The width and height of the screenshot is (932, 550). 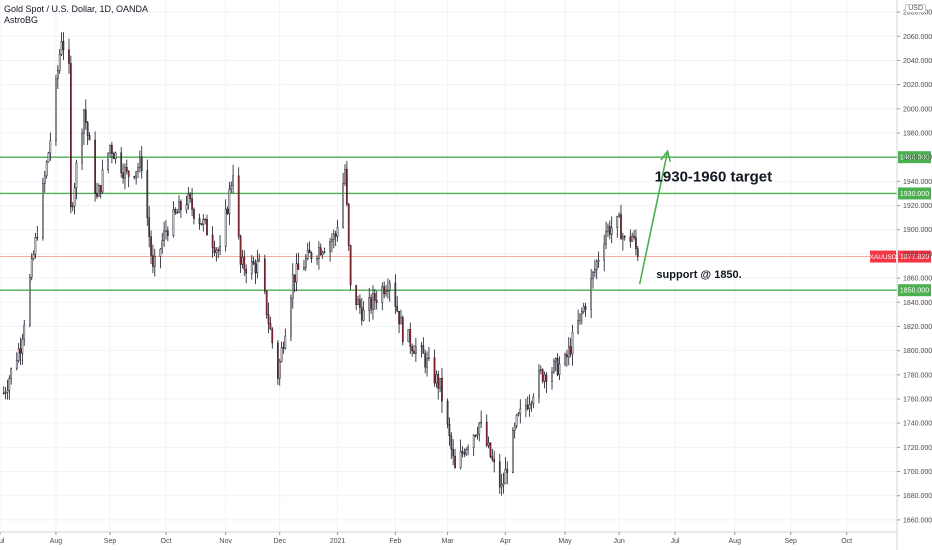 I want to click on annotations: 1930-1960 target support @ 1850., so click(x=705, y=217).